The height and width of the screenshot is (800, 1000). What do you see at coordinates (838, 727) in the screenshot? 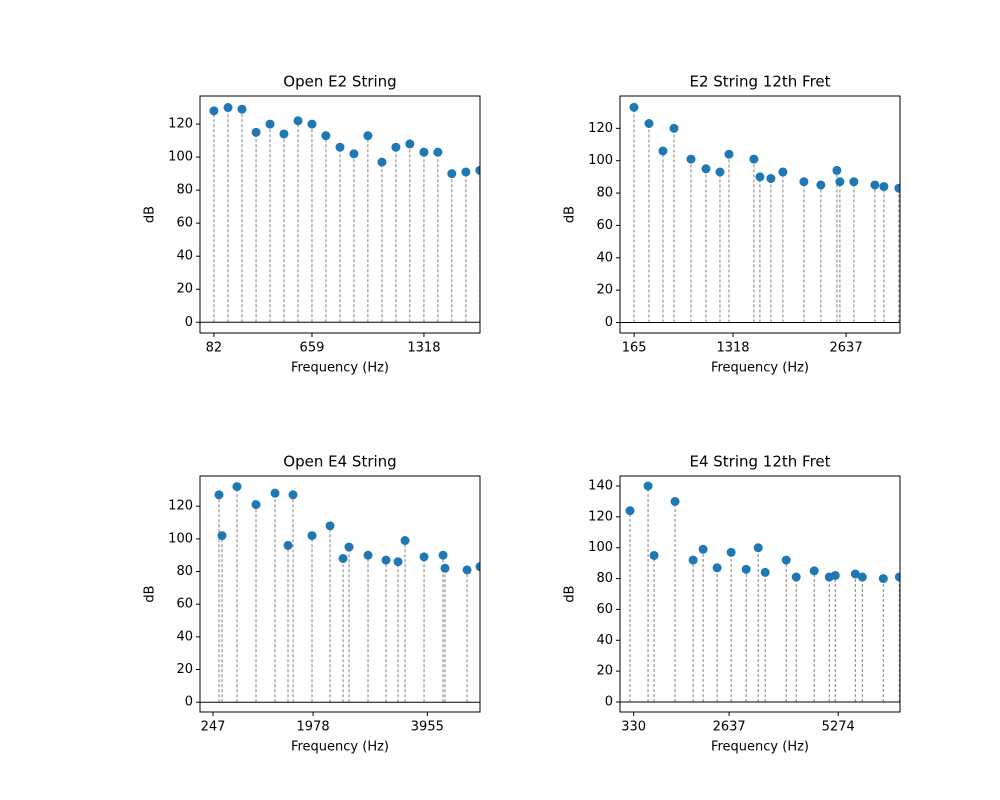
I see `x-tick-label: 5274` at bounding box center [838, 727].